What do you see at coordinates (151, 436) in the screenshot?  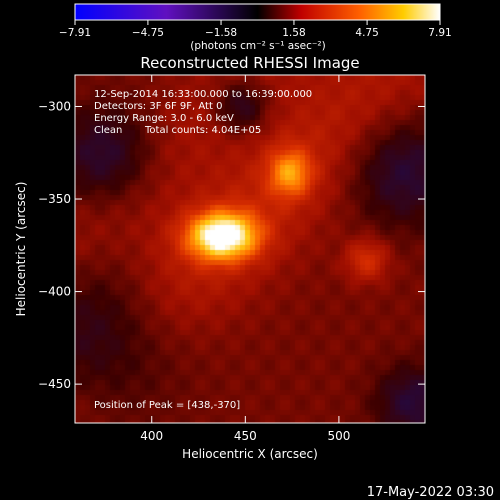 I see `x-tick-label: 400` at bounding box center [151, 436].